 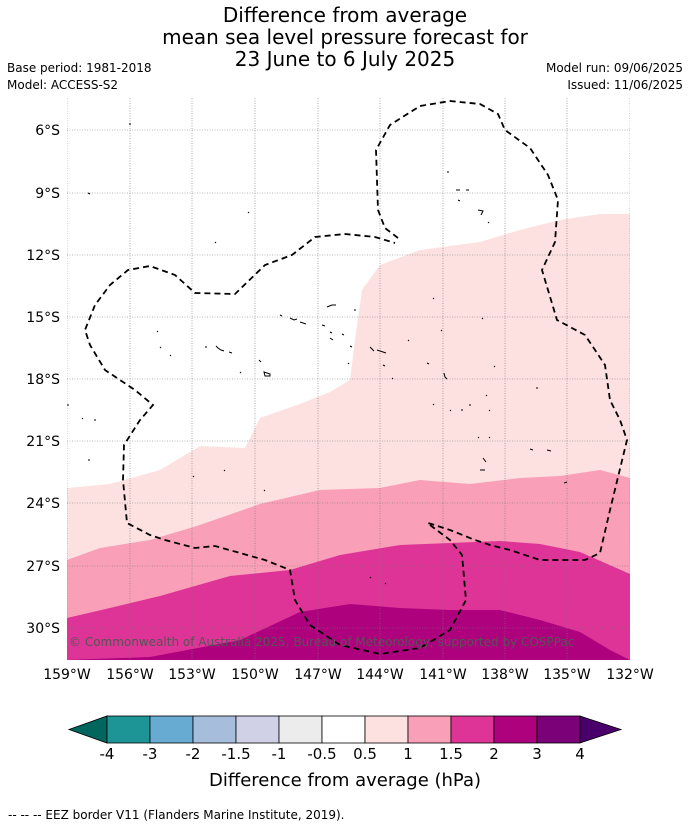 I want to click on colorbar-tick-label: 2, so click(x=494, y=754).